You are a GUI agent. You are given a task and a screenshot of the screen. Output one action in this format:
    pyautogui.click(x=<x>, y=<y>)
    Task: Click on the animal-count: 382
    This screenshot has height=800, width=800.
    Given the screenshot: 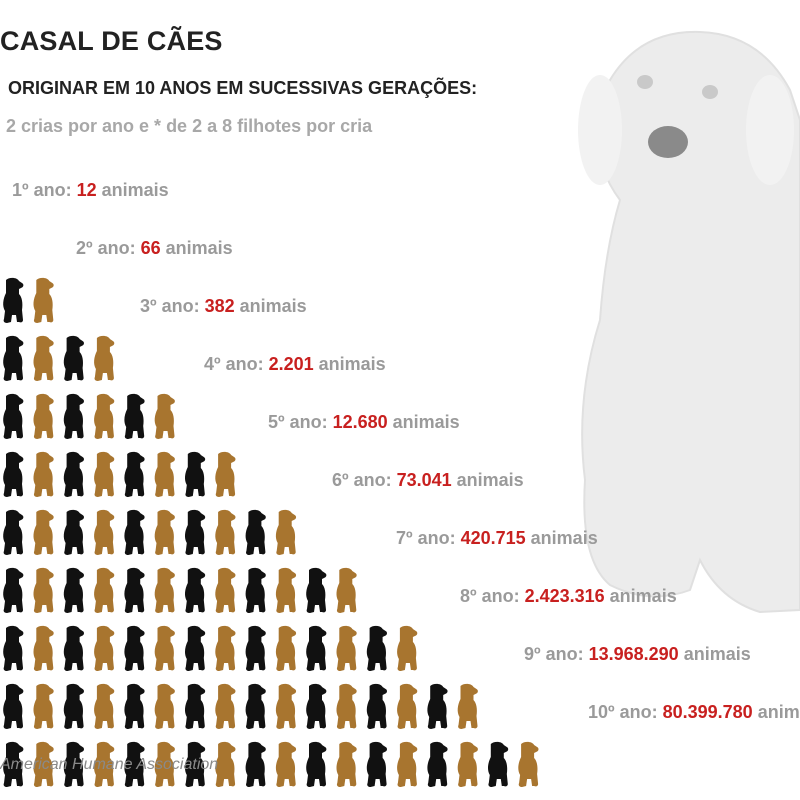 What is the action you would take?
    pyautogui.click(x=219, y=306)
    